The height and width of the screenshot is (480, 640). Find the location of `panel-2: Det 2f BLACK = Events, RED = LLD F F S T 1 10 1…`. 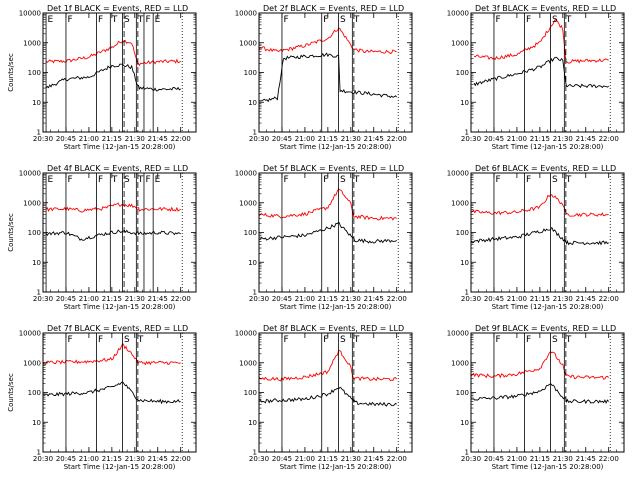

panel-2: Det 2f BLACK = Events, RED = LLD F F S T 1 10 1… is located at coordinates (324, 77).